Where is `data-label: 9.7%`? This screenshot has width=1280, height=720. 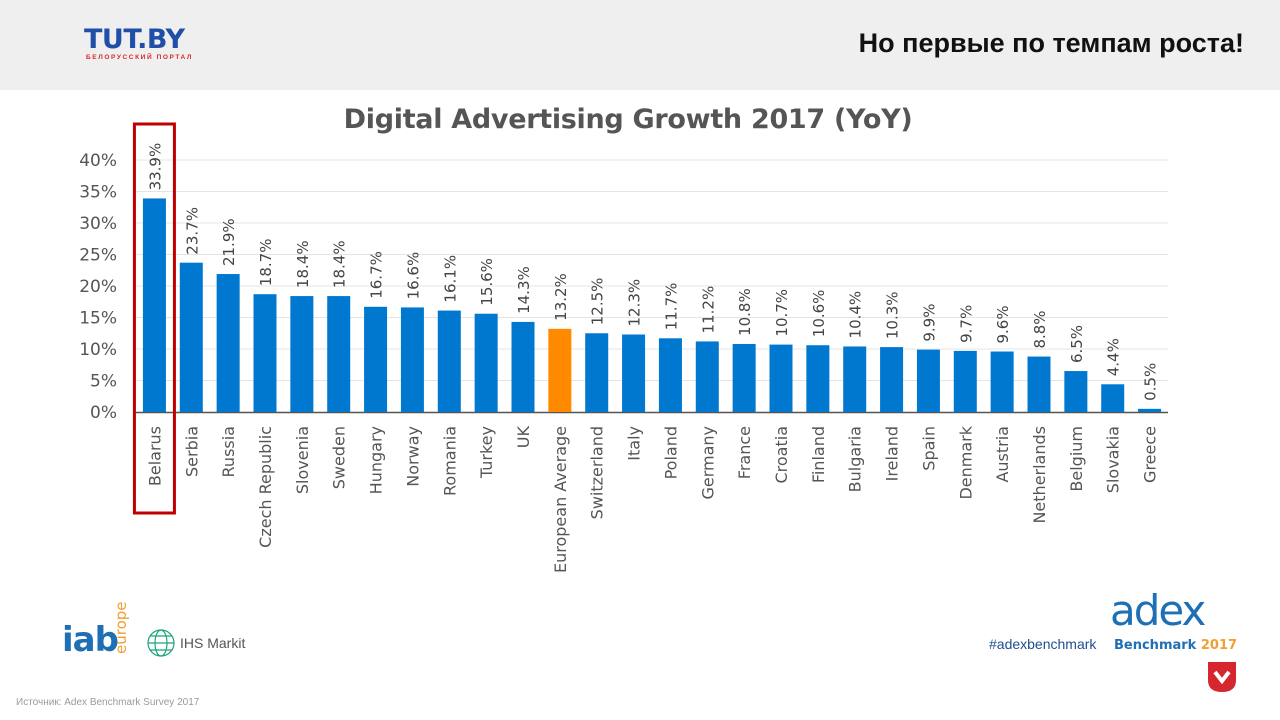 data-label: 9.7% is located at coordinates (966, 324).